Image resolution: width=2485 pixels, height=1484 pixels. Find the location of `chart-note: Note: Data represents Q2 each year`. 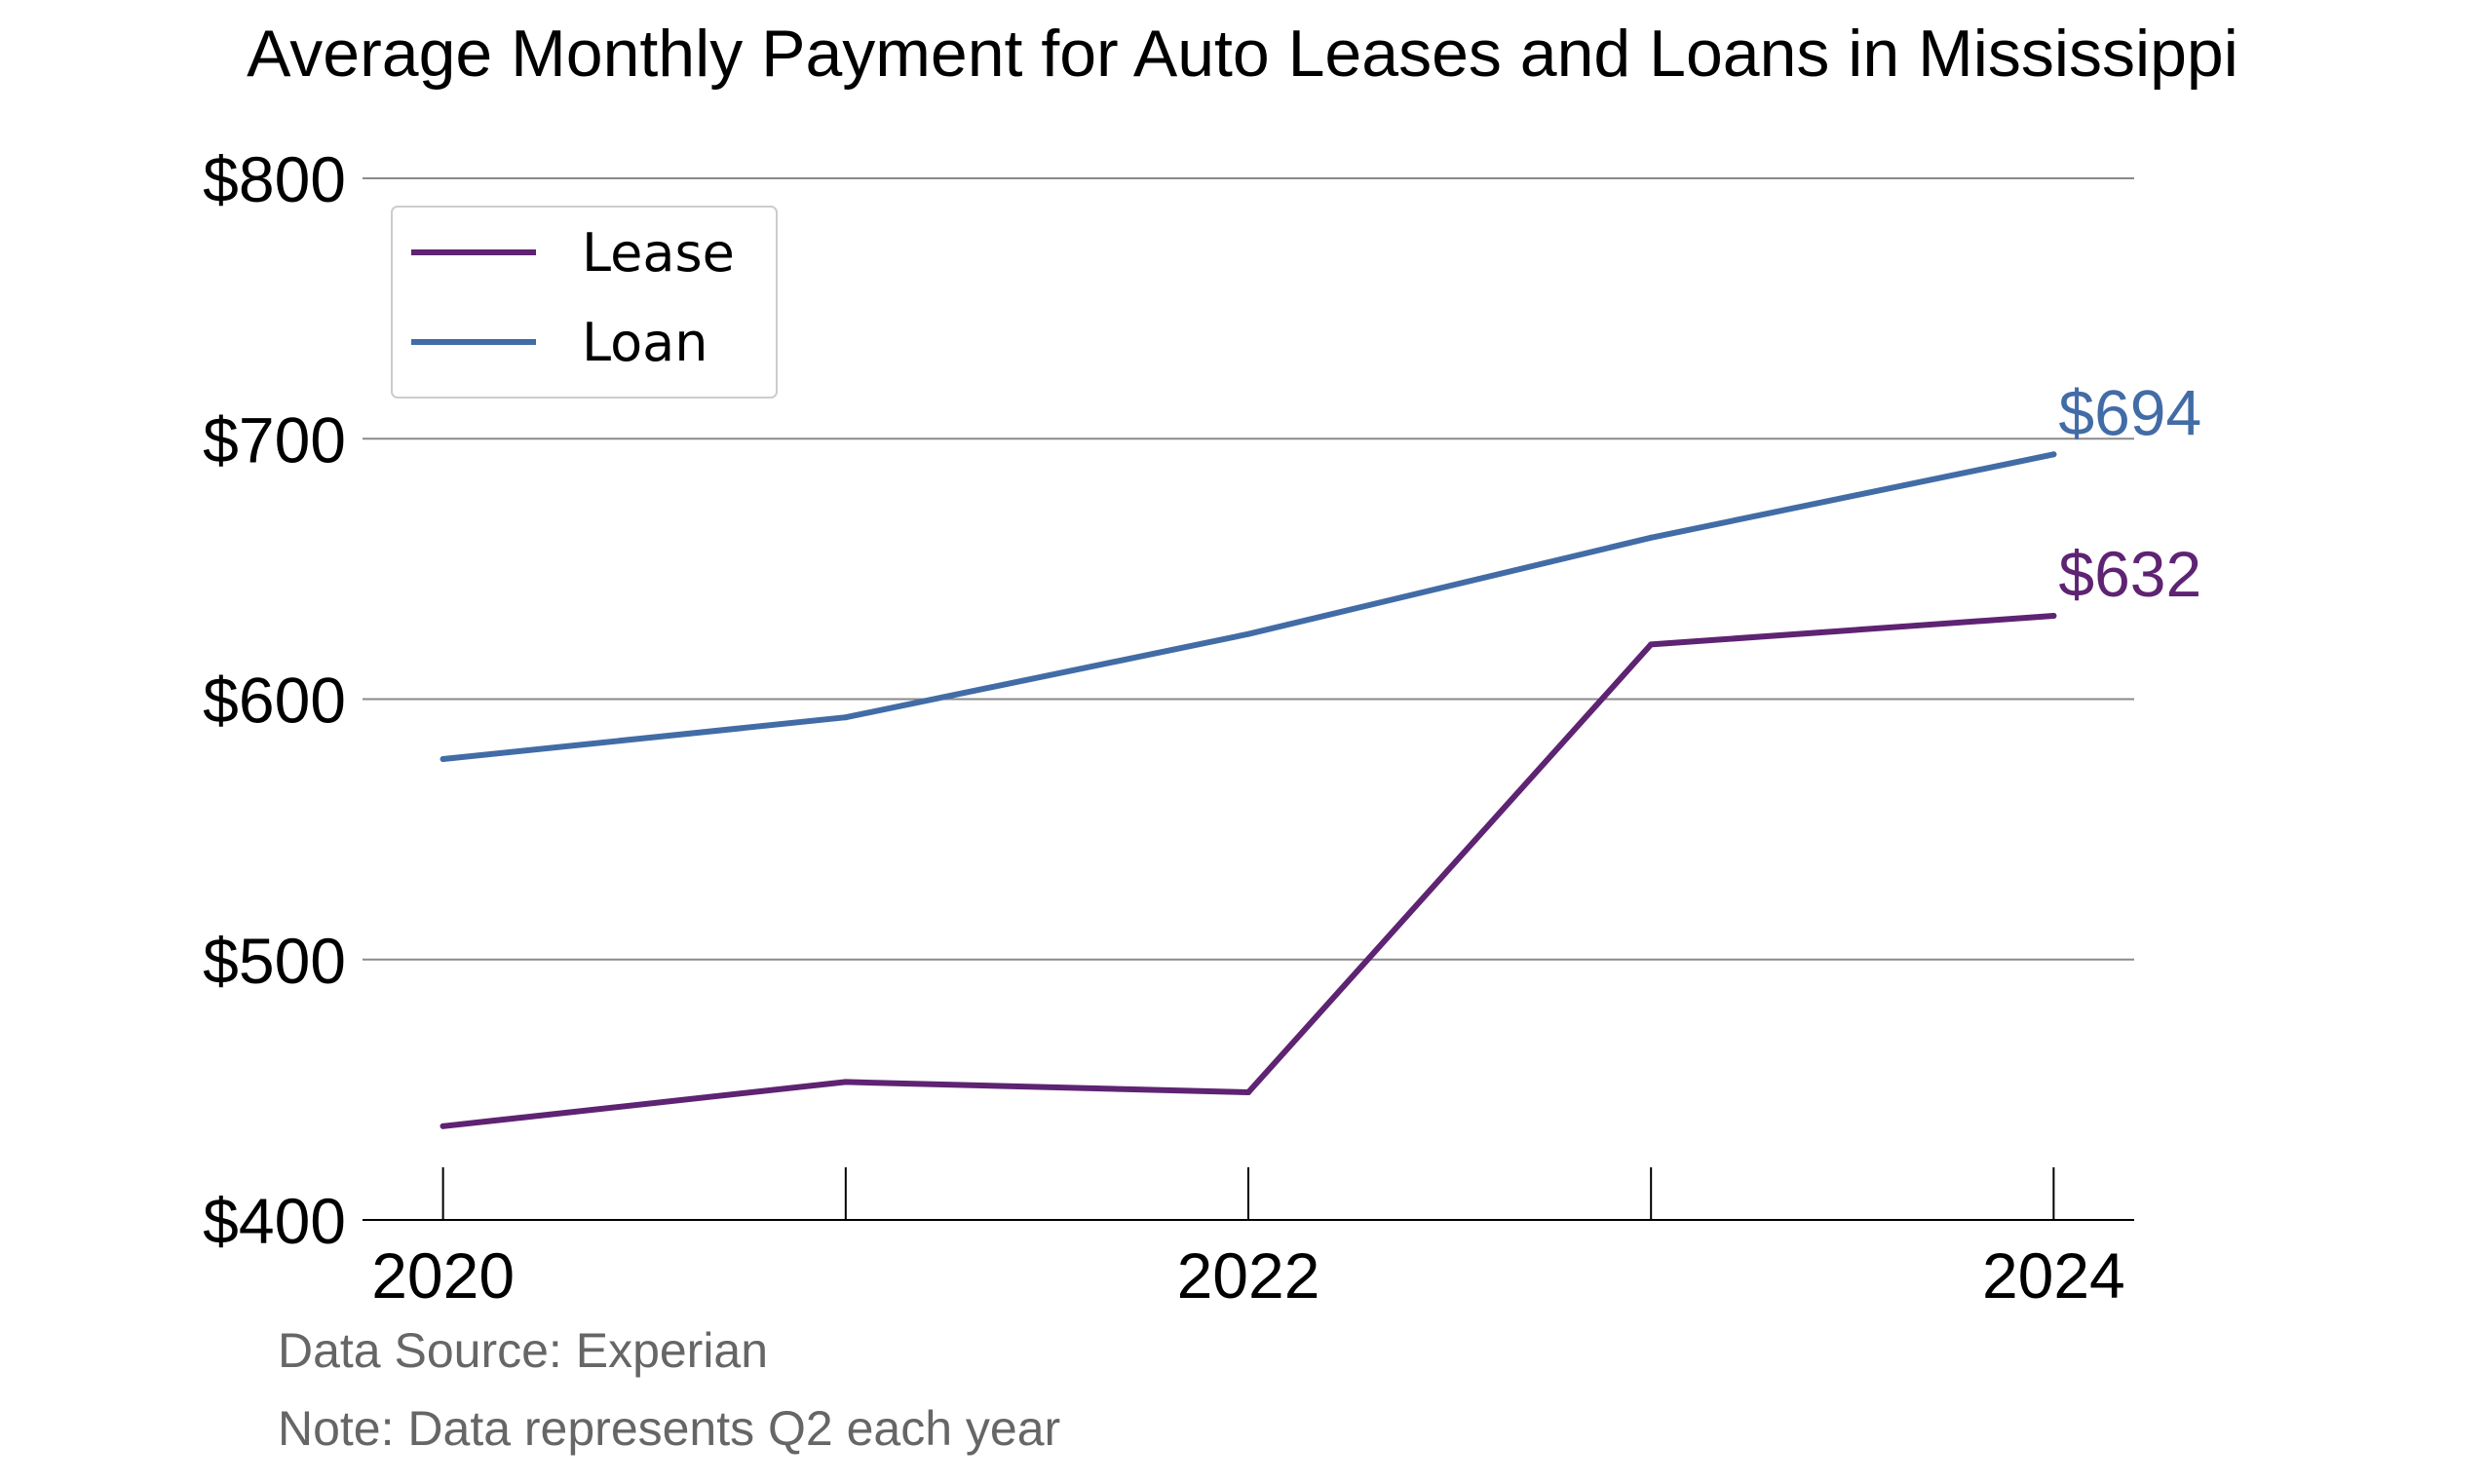

chart-note: Note: Data represents Q2 each year is located at coordinates (669, 1428).